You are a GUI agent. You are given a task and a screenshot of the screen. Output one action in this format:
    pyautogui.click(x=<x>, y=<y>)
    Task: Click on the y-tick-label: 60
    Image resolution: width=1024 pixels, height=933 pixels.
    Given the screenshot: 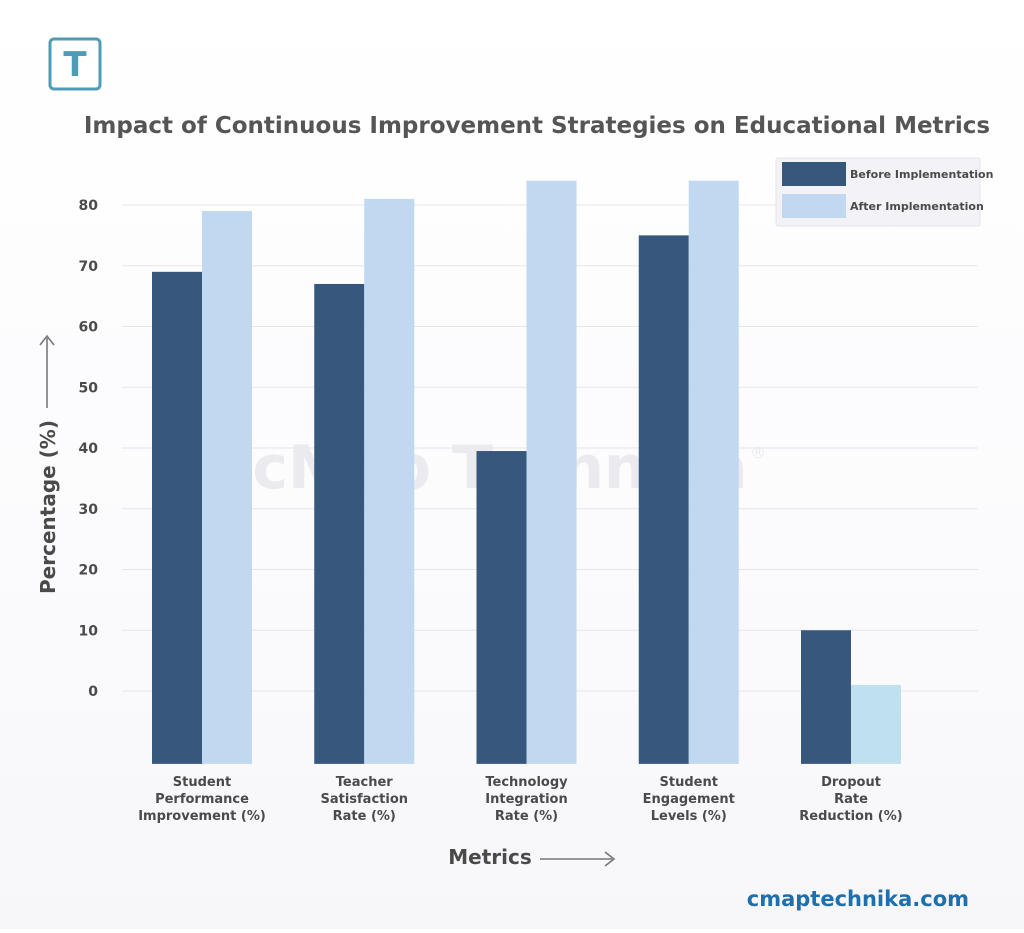 What is the action you would take?
    pyautogui.click(x=89, y=328)
    